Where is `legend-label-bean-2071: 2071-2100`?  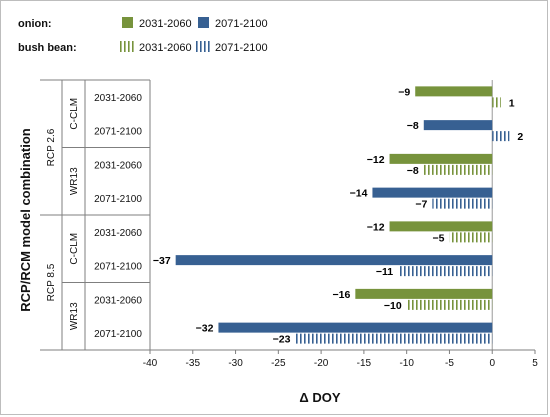 legend-label-bean-2071: 2071-2100 is located at coordinates (241, 48).